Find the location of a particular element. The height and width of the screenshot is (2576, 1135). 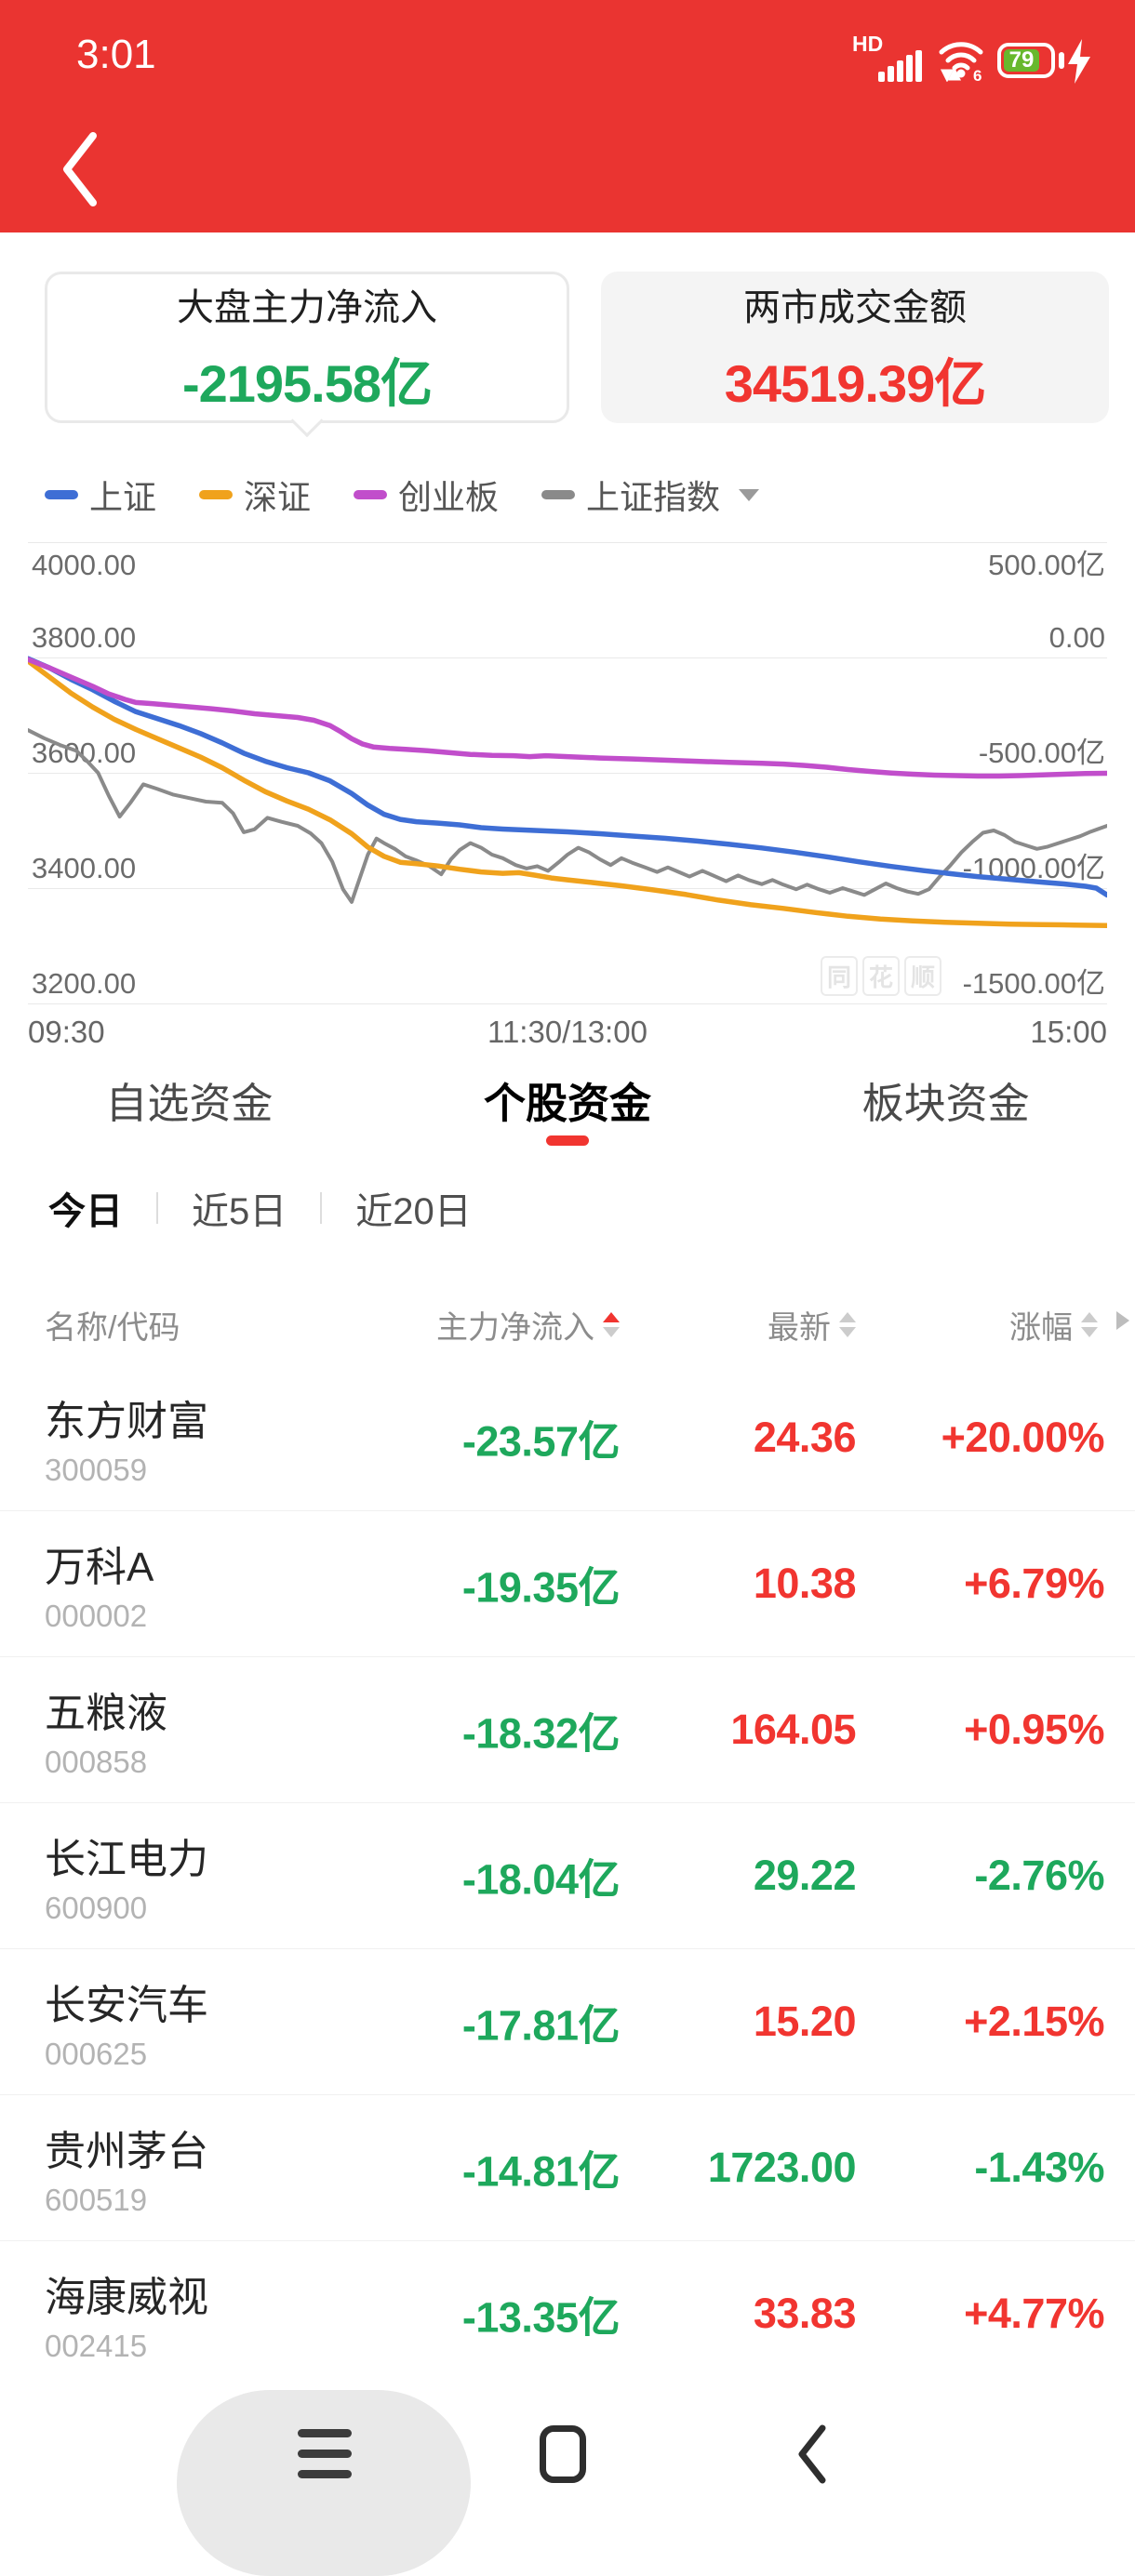

card-main-net-inflow: 大盘主力净流入 -2195.58亿 is located at coordinates (307, 355).